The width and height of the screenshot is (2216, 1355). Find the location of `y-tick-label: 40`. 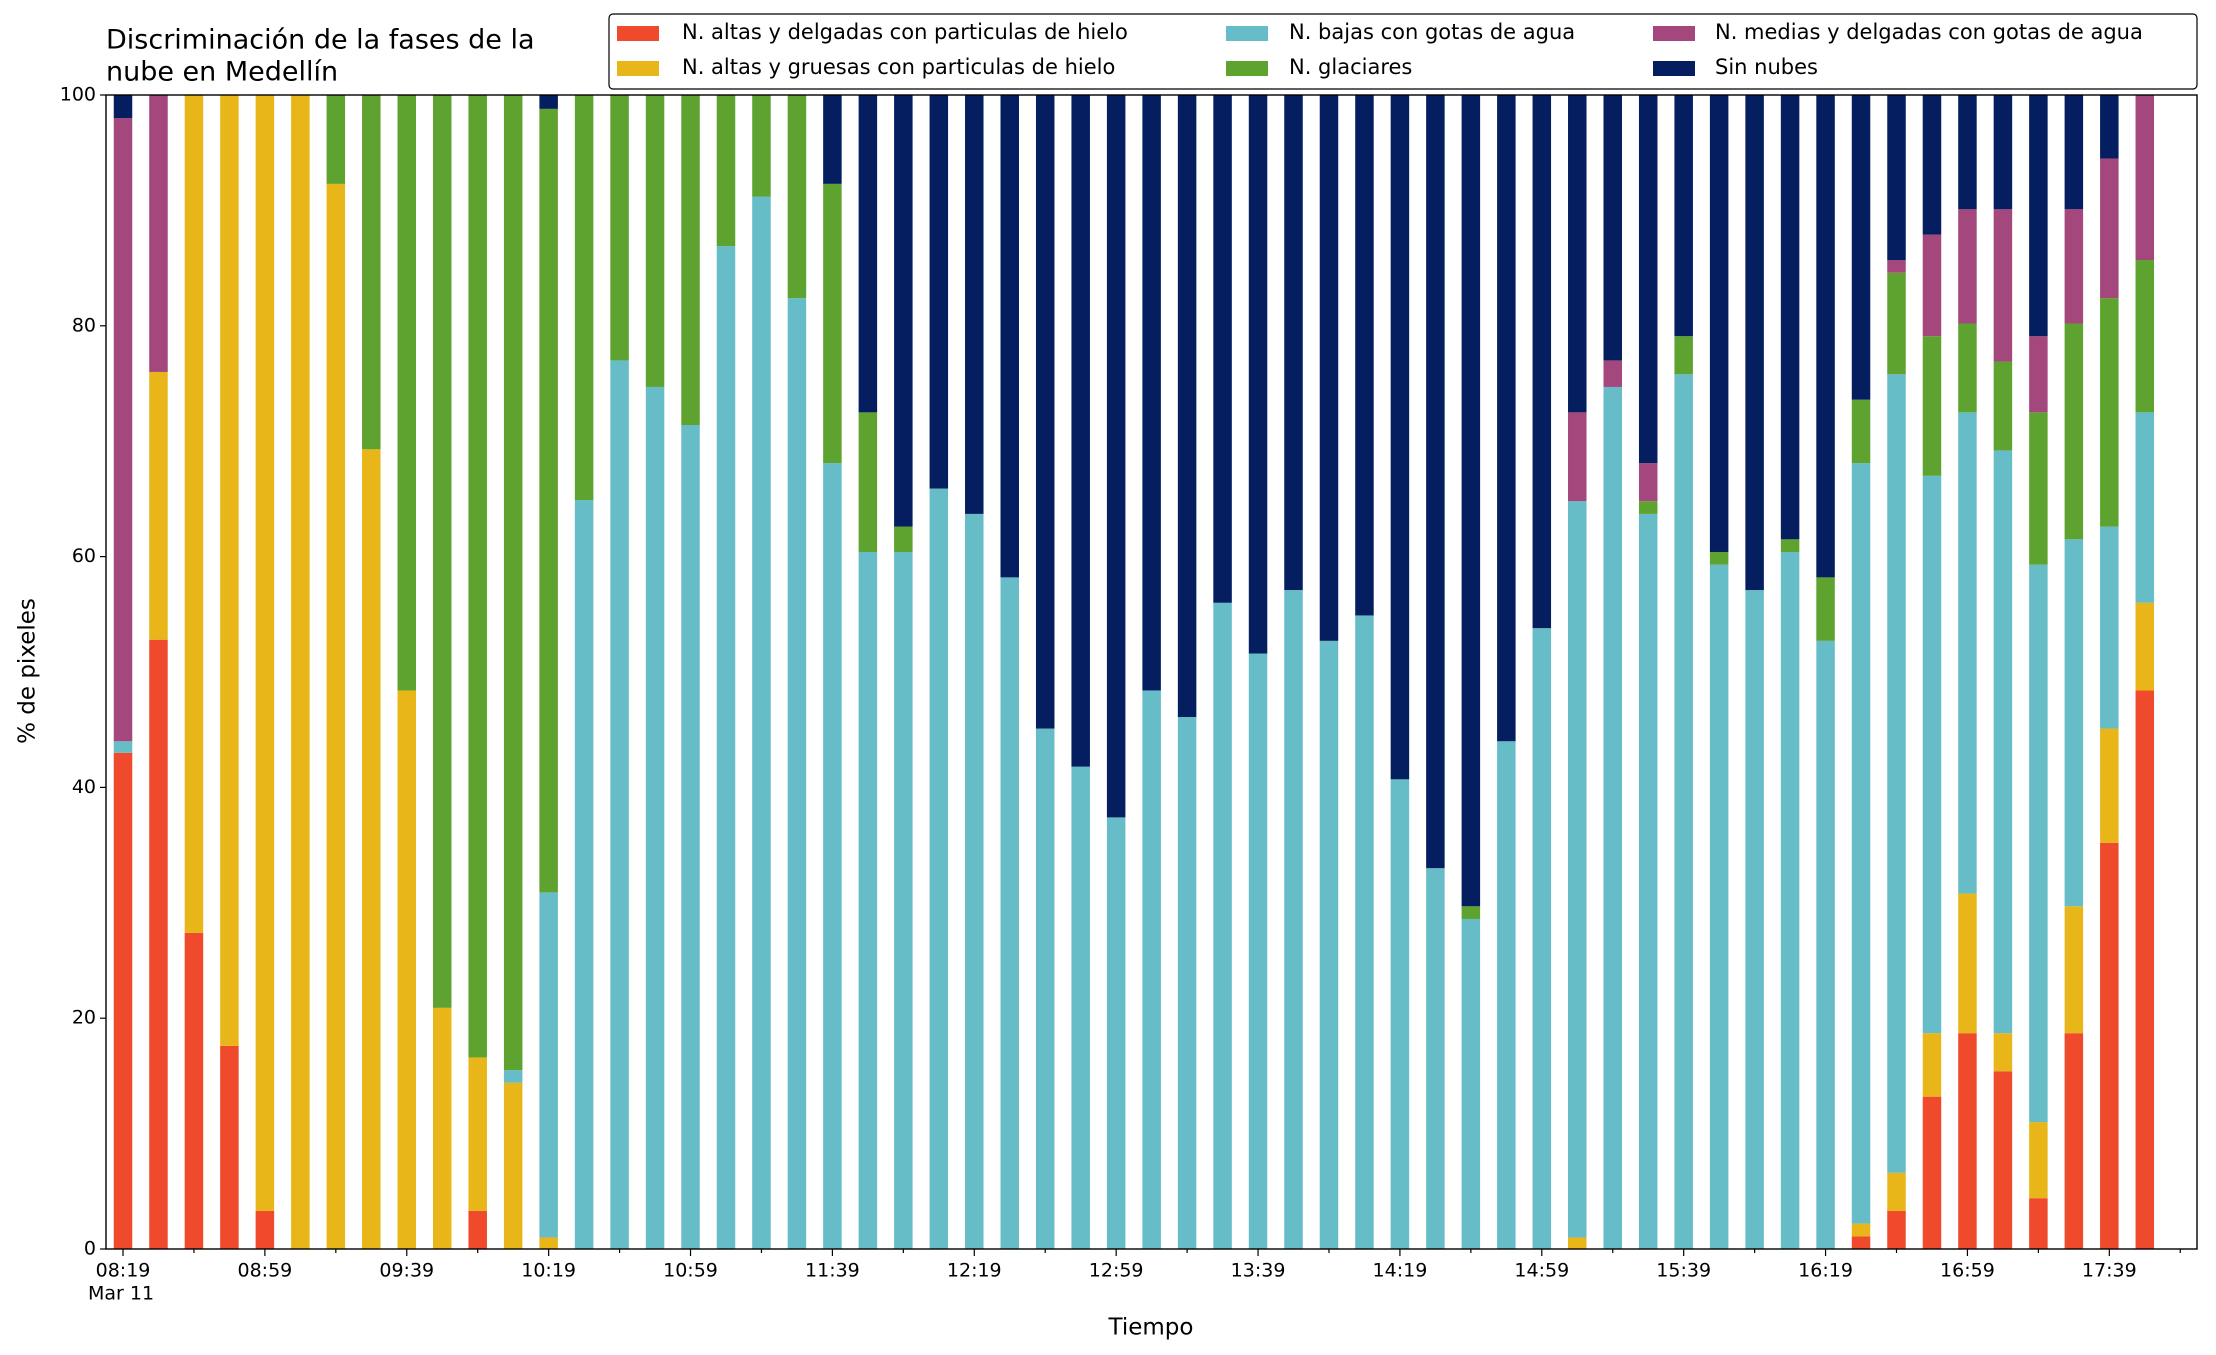

y-tick-label: 40 is located at coordinates (84, 787).